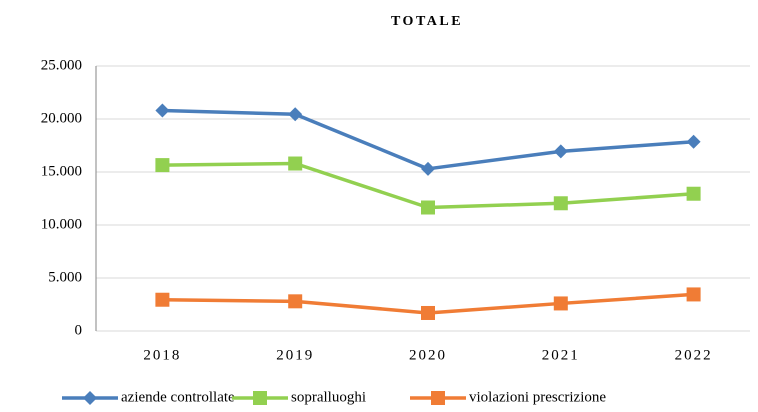 Image resolution: width=758 pixels, height=412 pixels. What do you see at coordinates (162, 355) in the screenshot?
I see `x-tick-label: 2018` at bounding box center [162, 355].